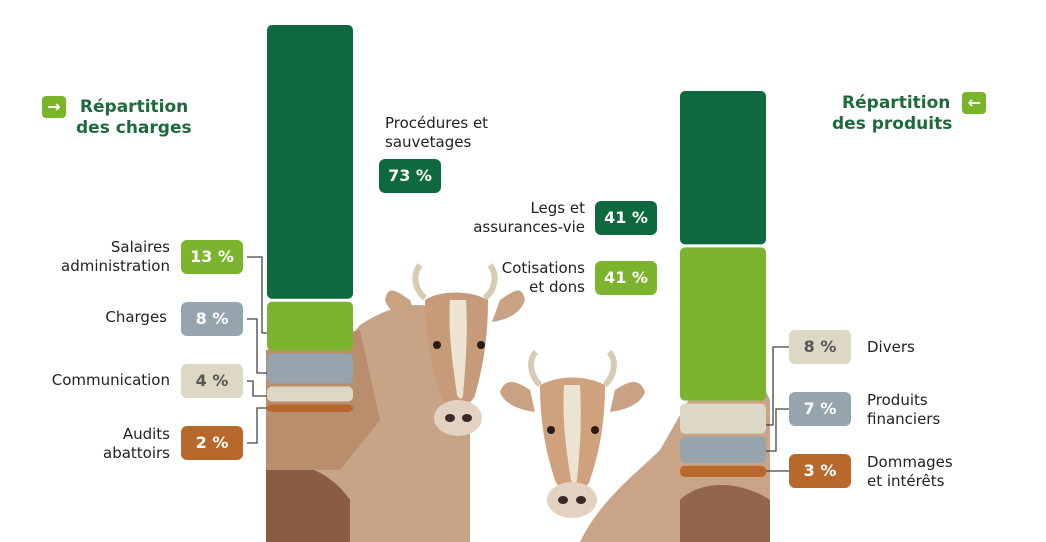  I want to click on charges-title: → Répartition des charges, so click(117, 117).